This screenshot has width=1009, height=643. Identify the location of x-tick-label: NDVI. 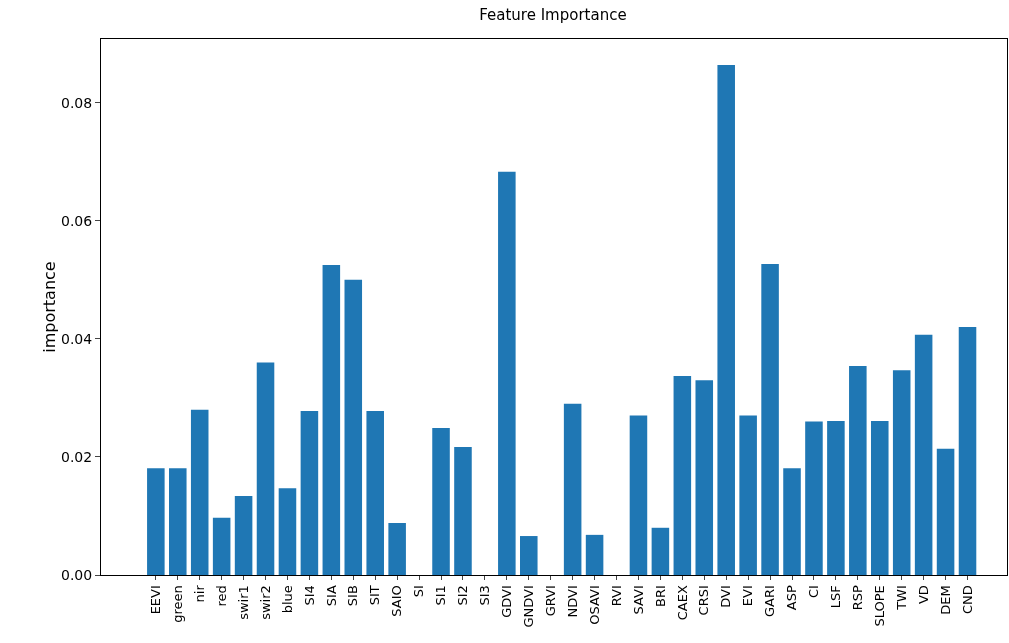
(572, 601).